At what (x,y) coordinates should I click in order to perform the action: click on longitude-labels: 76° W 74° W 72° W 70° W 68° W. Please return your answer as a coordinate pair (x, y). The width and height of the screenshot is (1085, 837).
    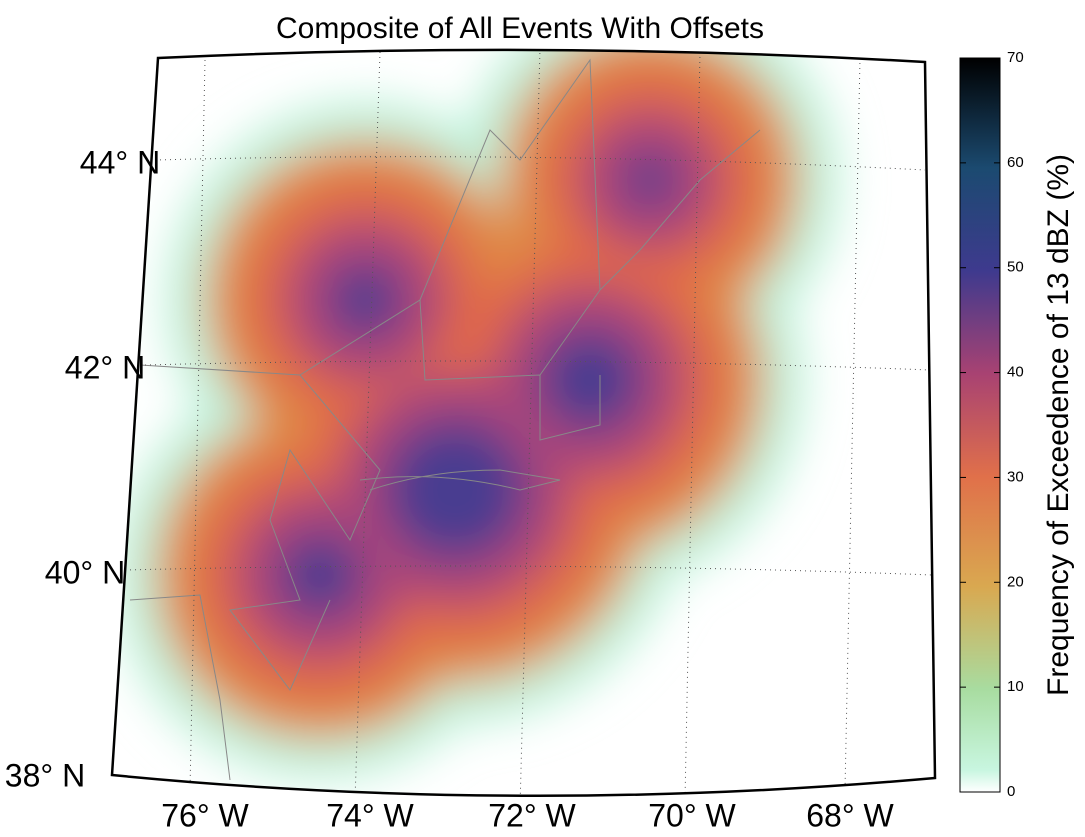
    Looking at the image, I should click on (527, 815).